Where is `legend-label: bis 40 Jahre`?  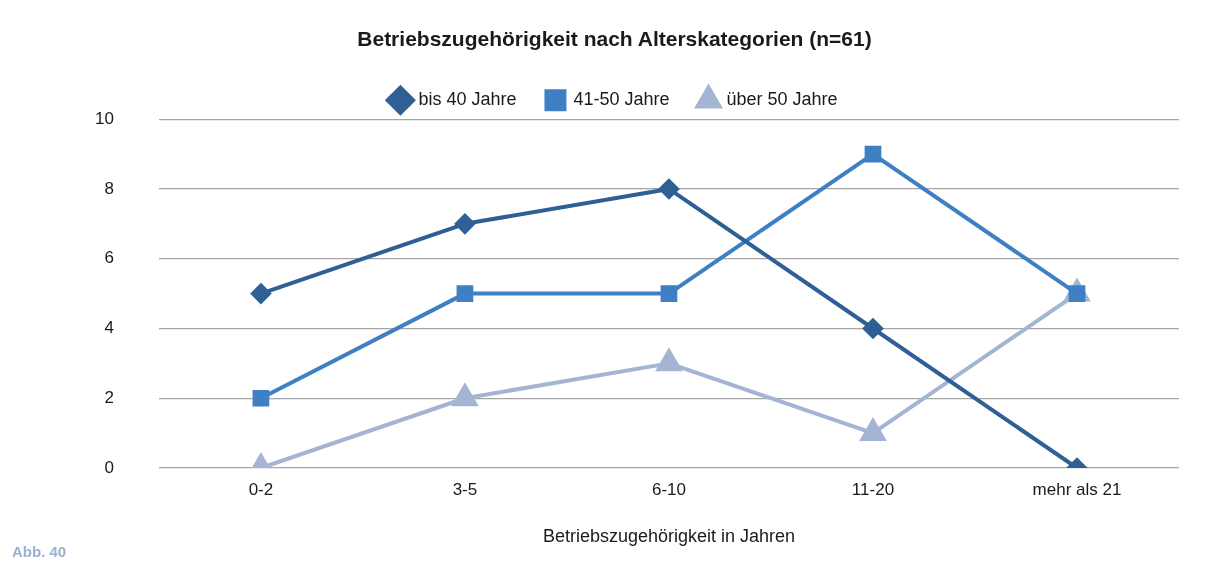 legend-label: bis 40 Jahre is located at coordinates (467, 99).